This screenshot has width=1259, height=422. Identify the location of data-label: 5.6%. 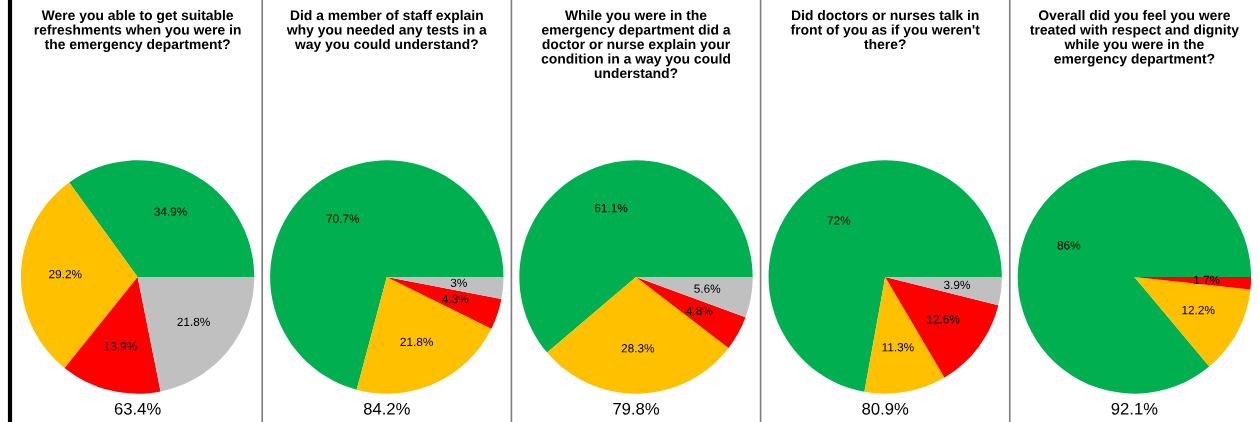
(707, 288).